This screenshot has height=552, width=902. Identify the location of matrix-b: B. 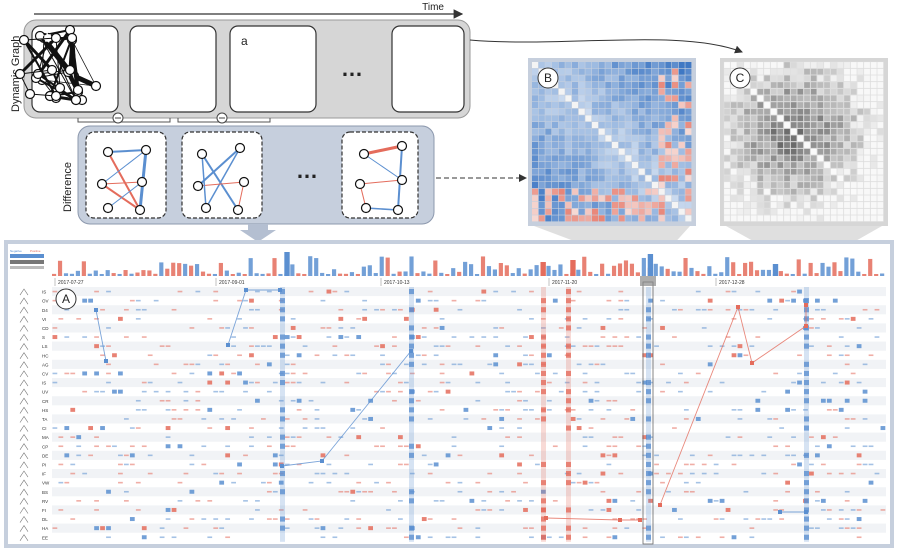
(612, 163).